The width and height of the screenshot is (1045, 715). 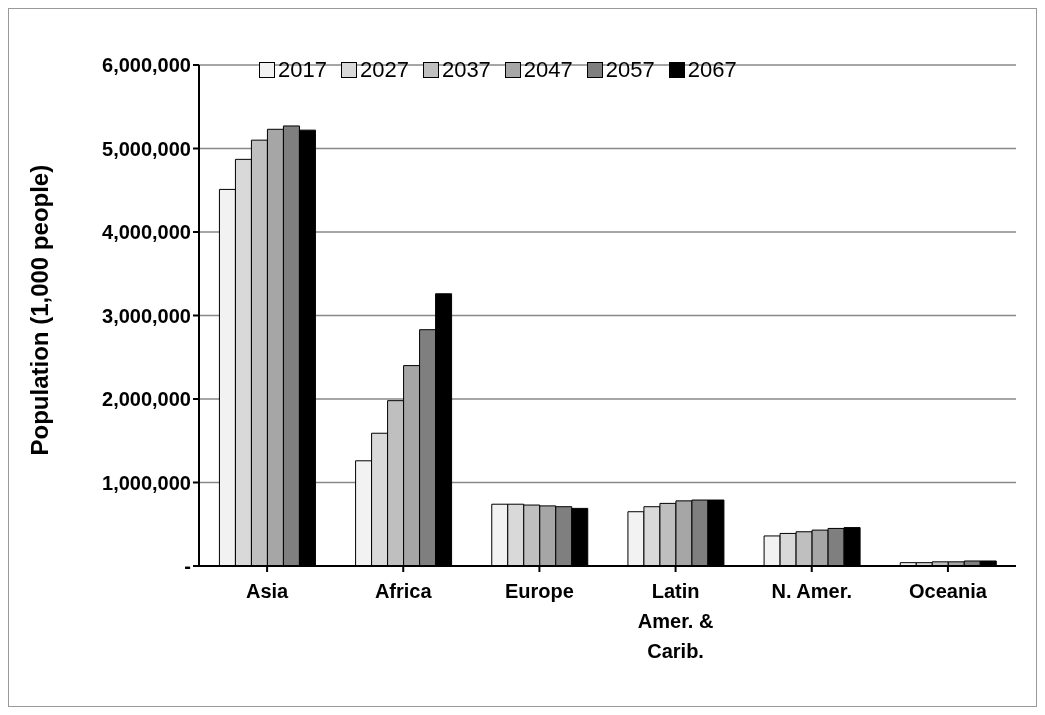 I want to click on y-tick-label: 2,000,000, so click(x=146, y=399).